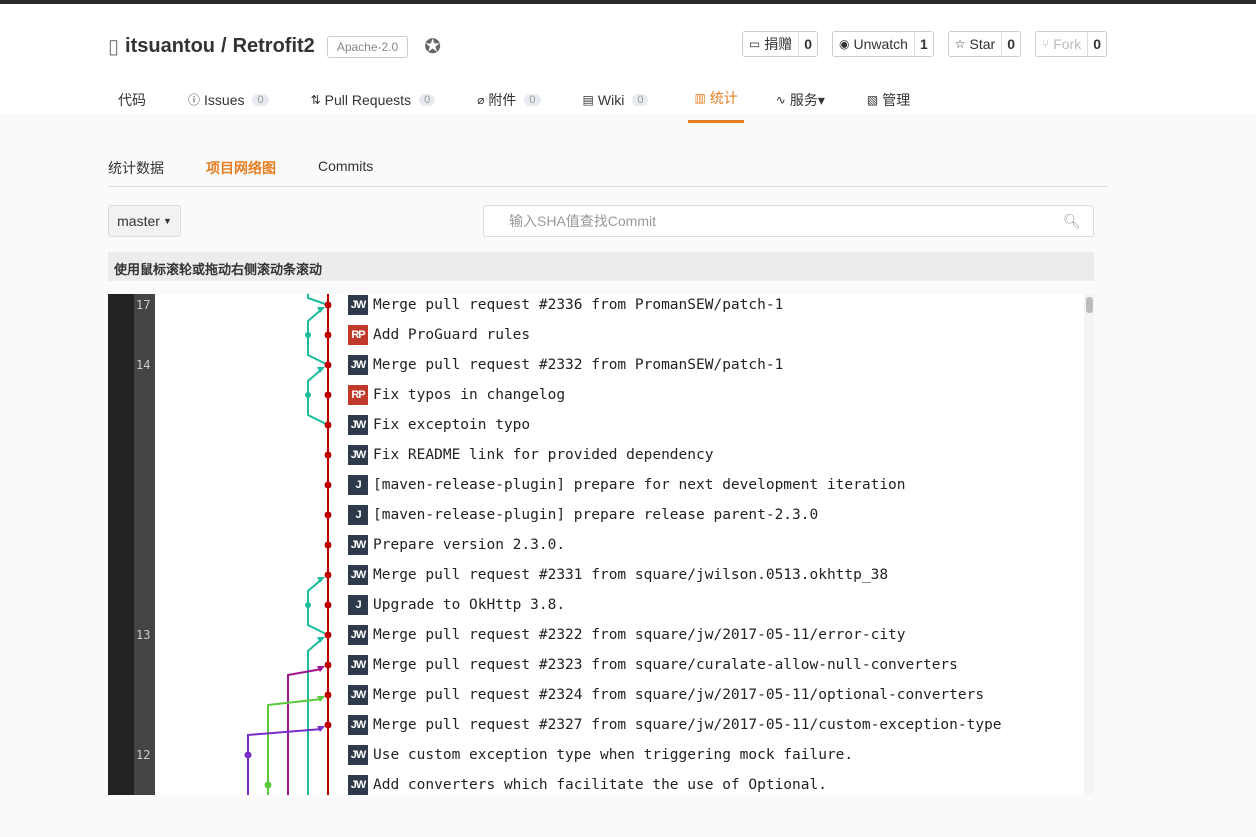 This screenshot has width=1256, height=837. I want to click on repo-name-link: Retrofit2, so click(273, 46).